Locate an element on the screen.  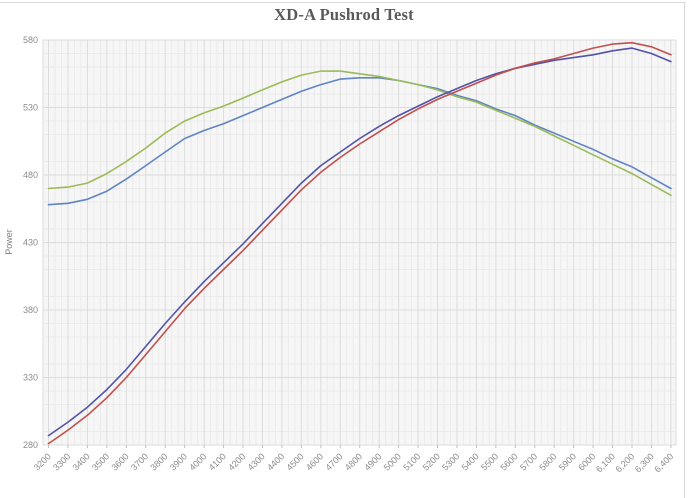
x-tick-label: 5200 is located at coordinates (431, 461).